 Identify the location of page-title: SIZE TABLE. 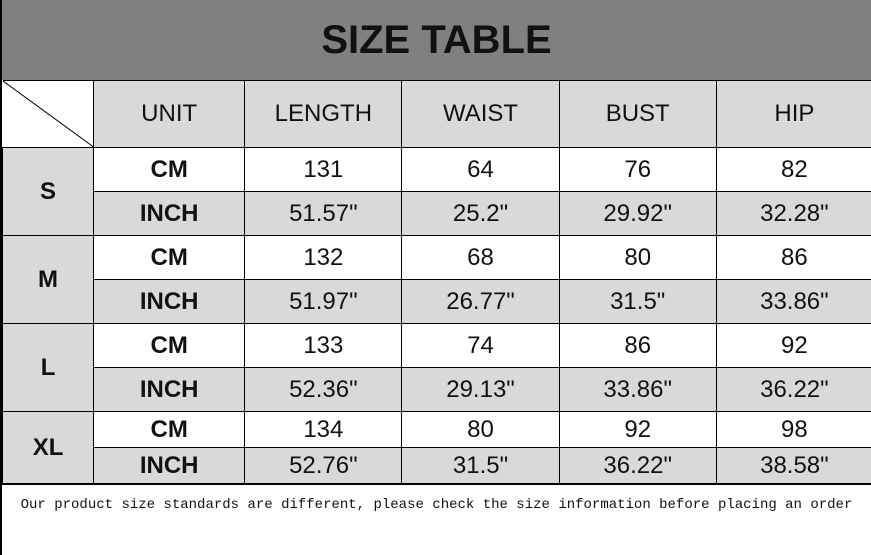
(436, 40).